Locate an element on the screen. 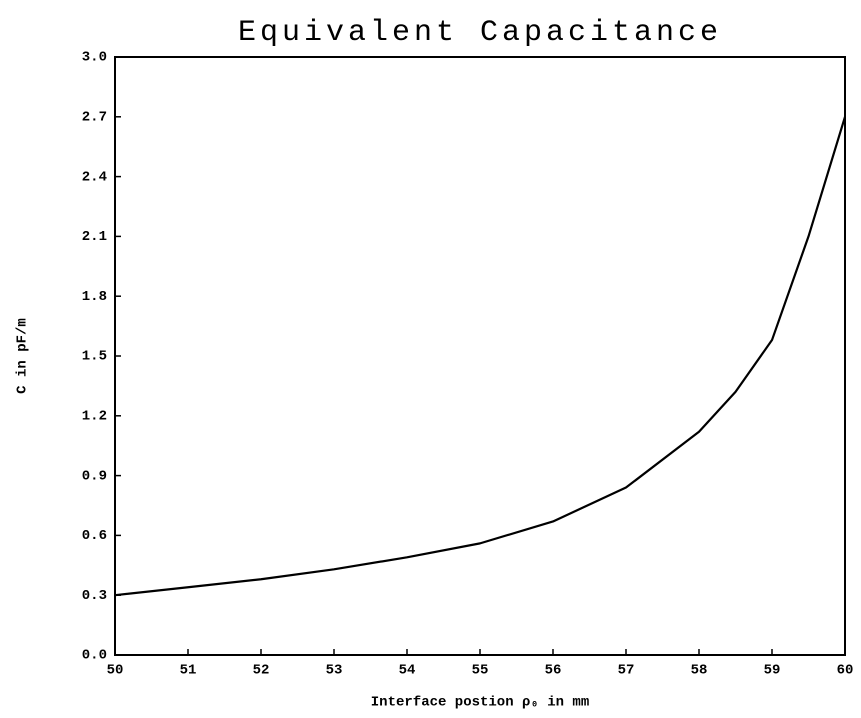 The height and width of the screenshot is (718, 861). y-tick-label: 2.7 is located at coordinates (94, 118).